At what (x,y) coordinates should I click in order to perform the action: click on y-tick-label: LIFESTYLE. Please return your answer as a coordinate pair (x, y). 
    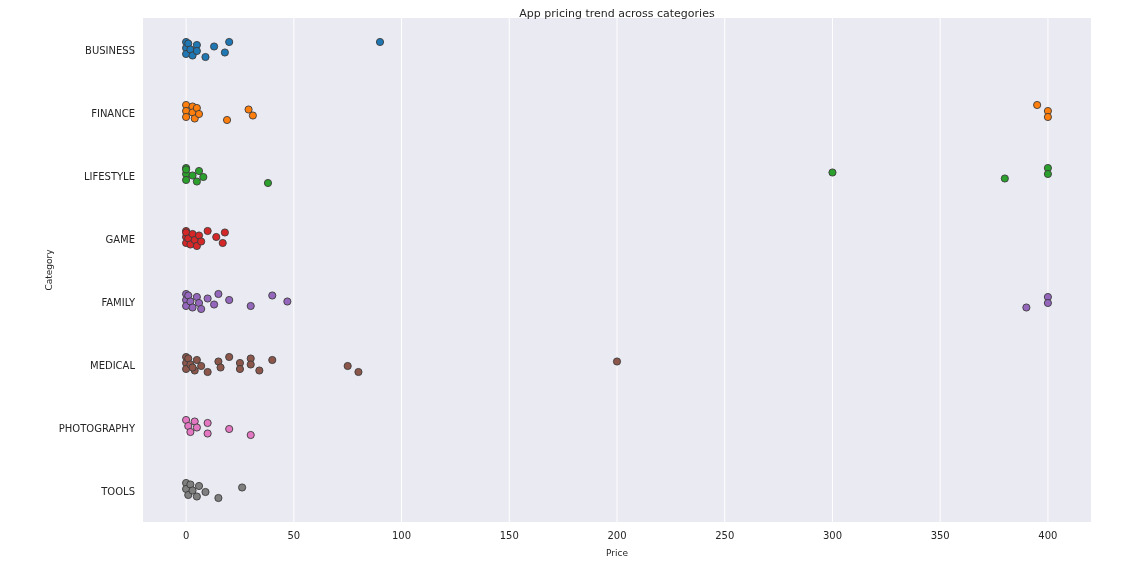
    Looking at the image, I should click on (109, 176).